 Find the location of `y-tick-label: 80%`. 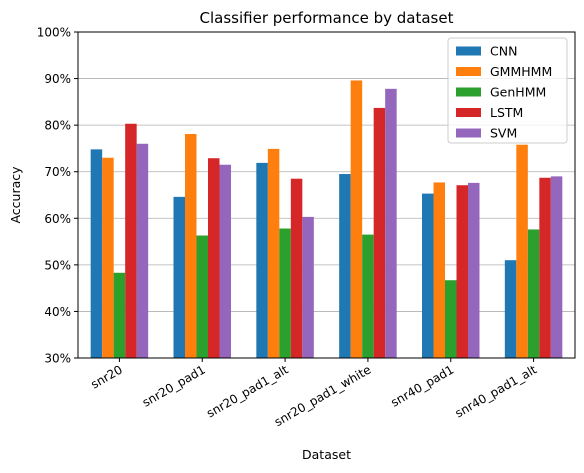

y-tick-label: 80% is located at coordinates (57, 126).